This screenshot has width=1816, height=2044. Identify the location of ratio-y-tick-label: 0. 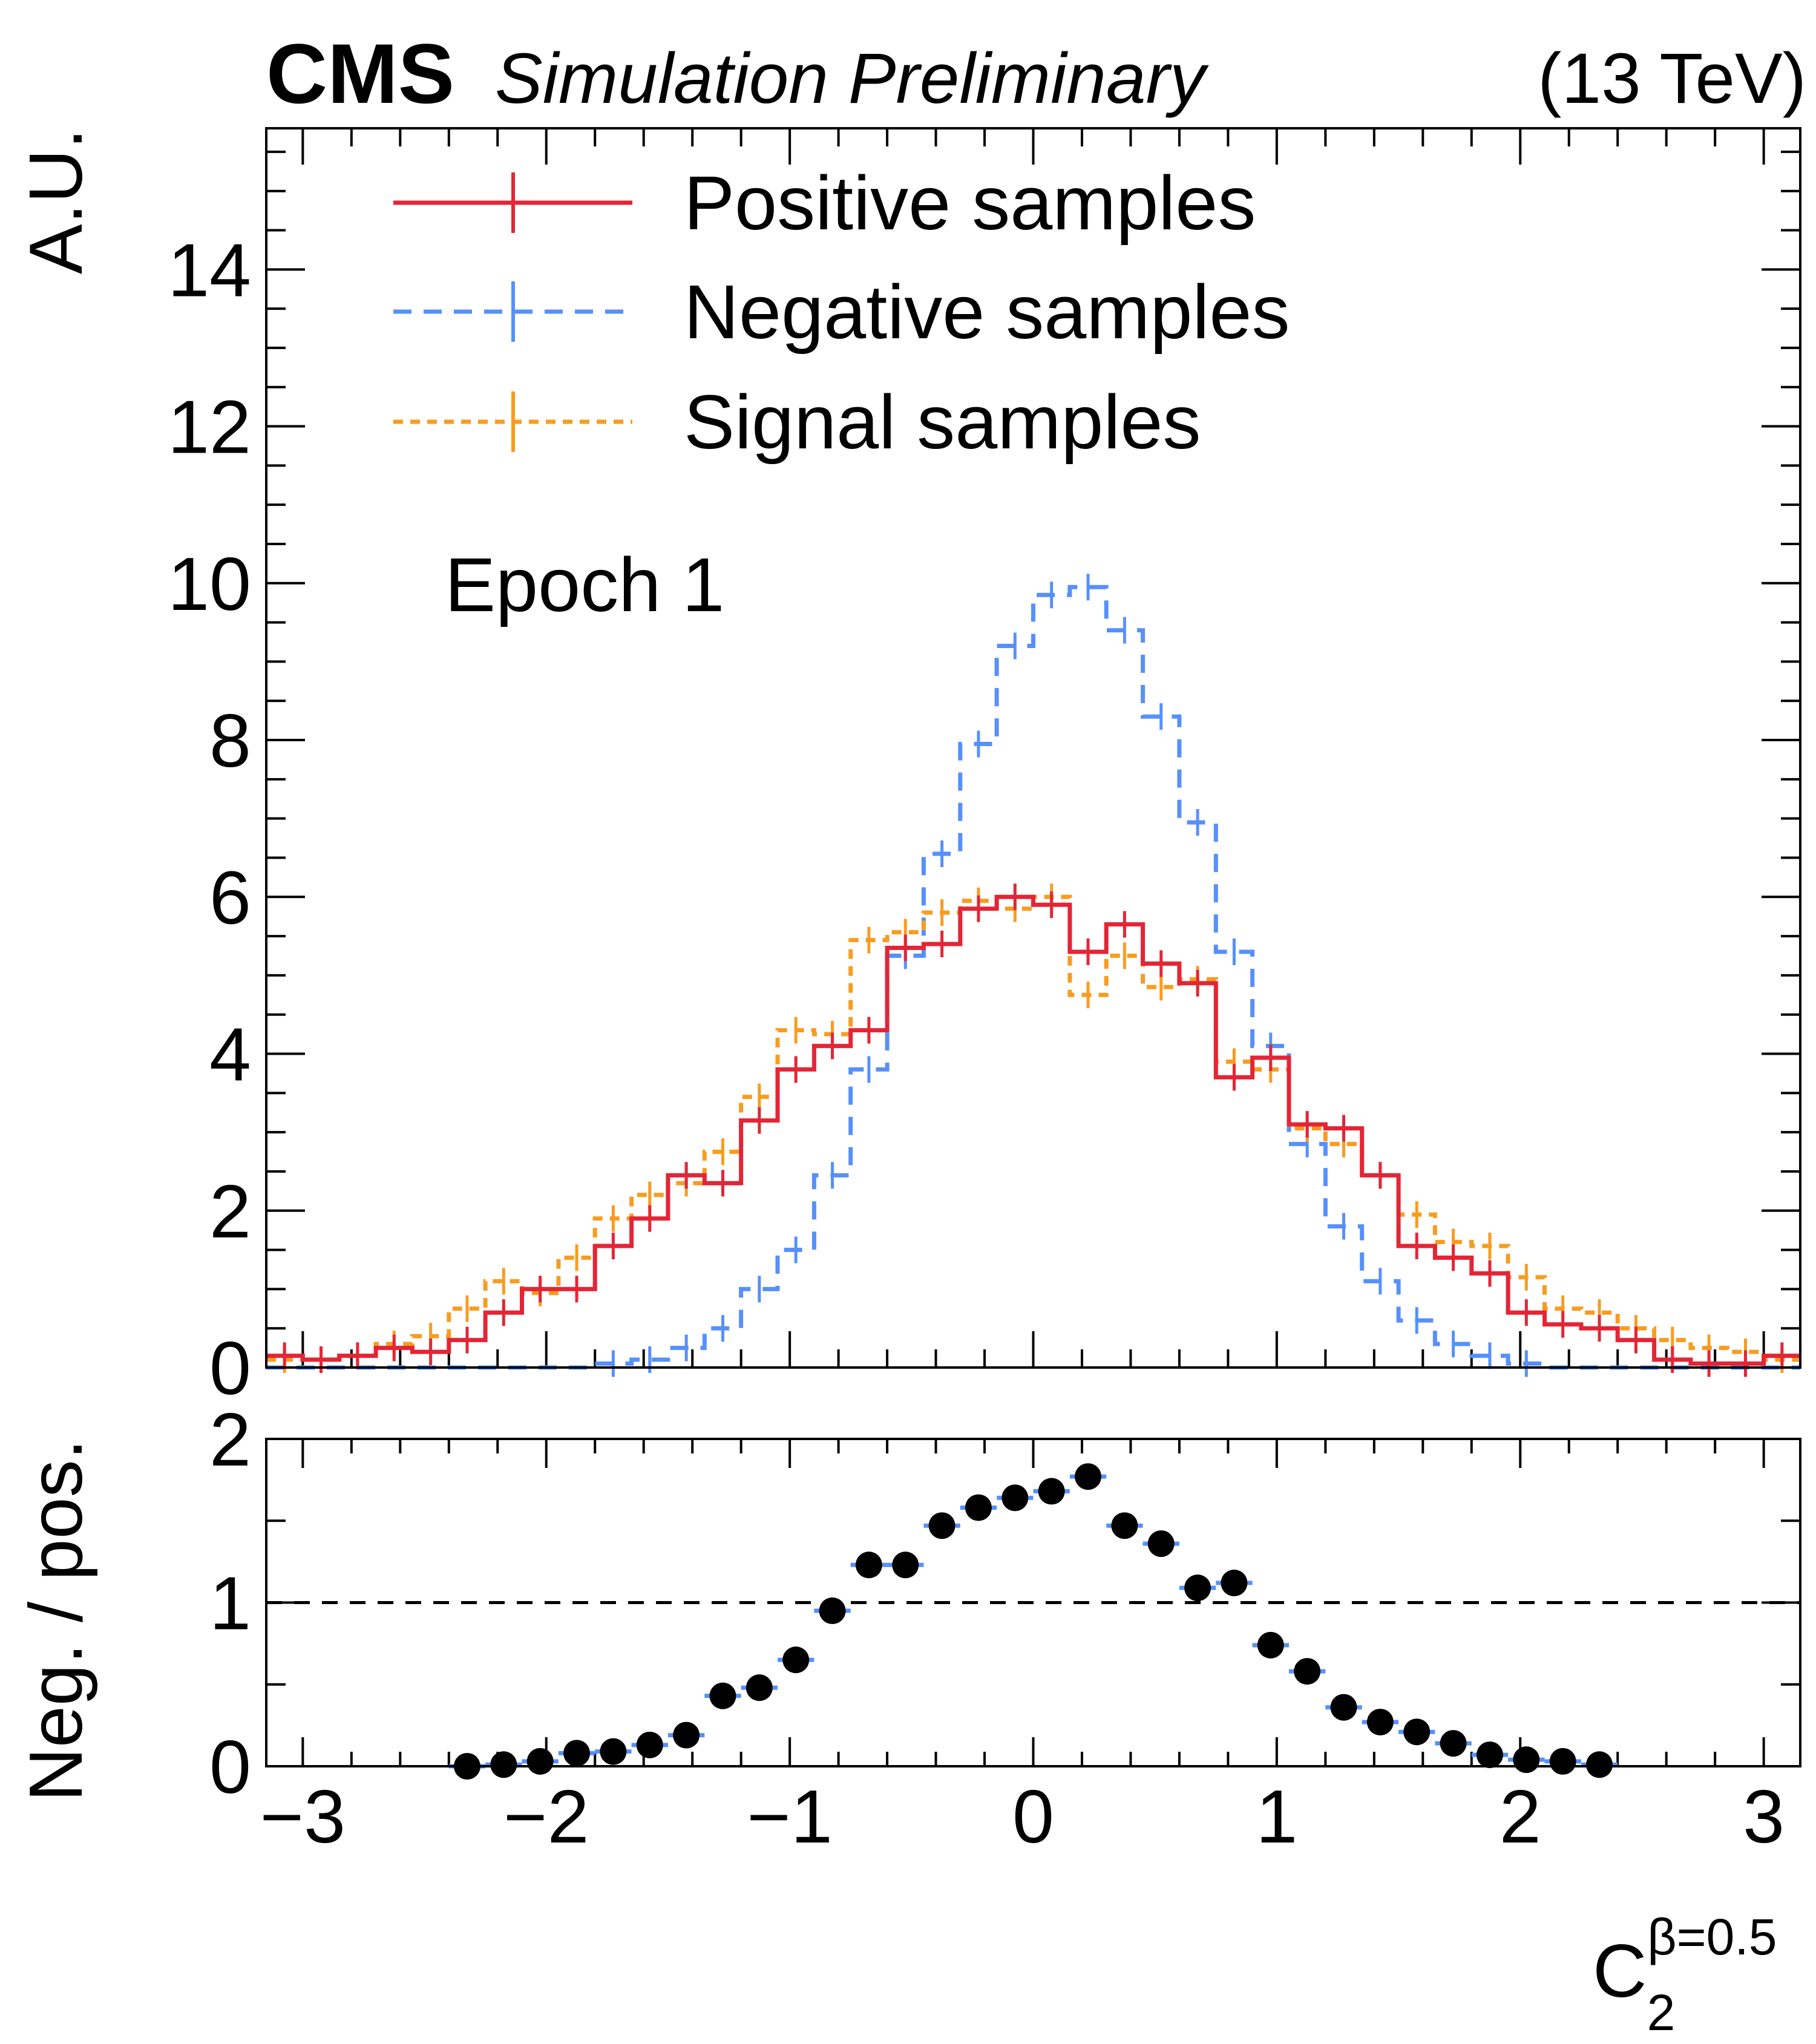
(230, 1768).